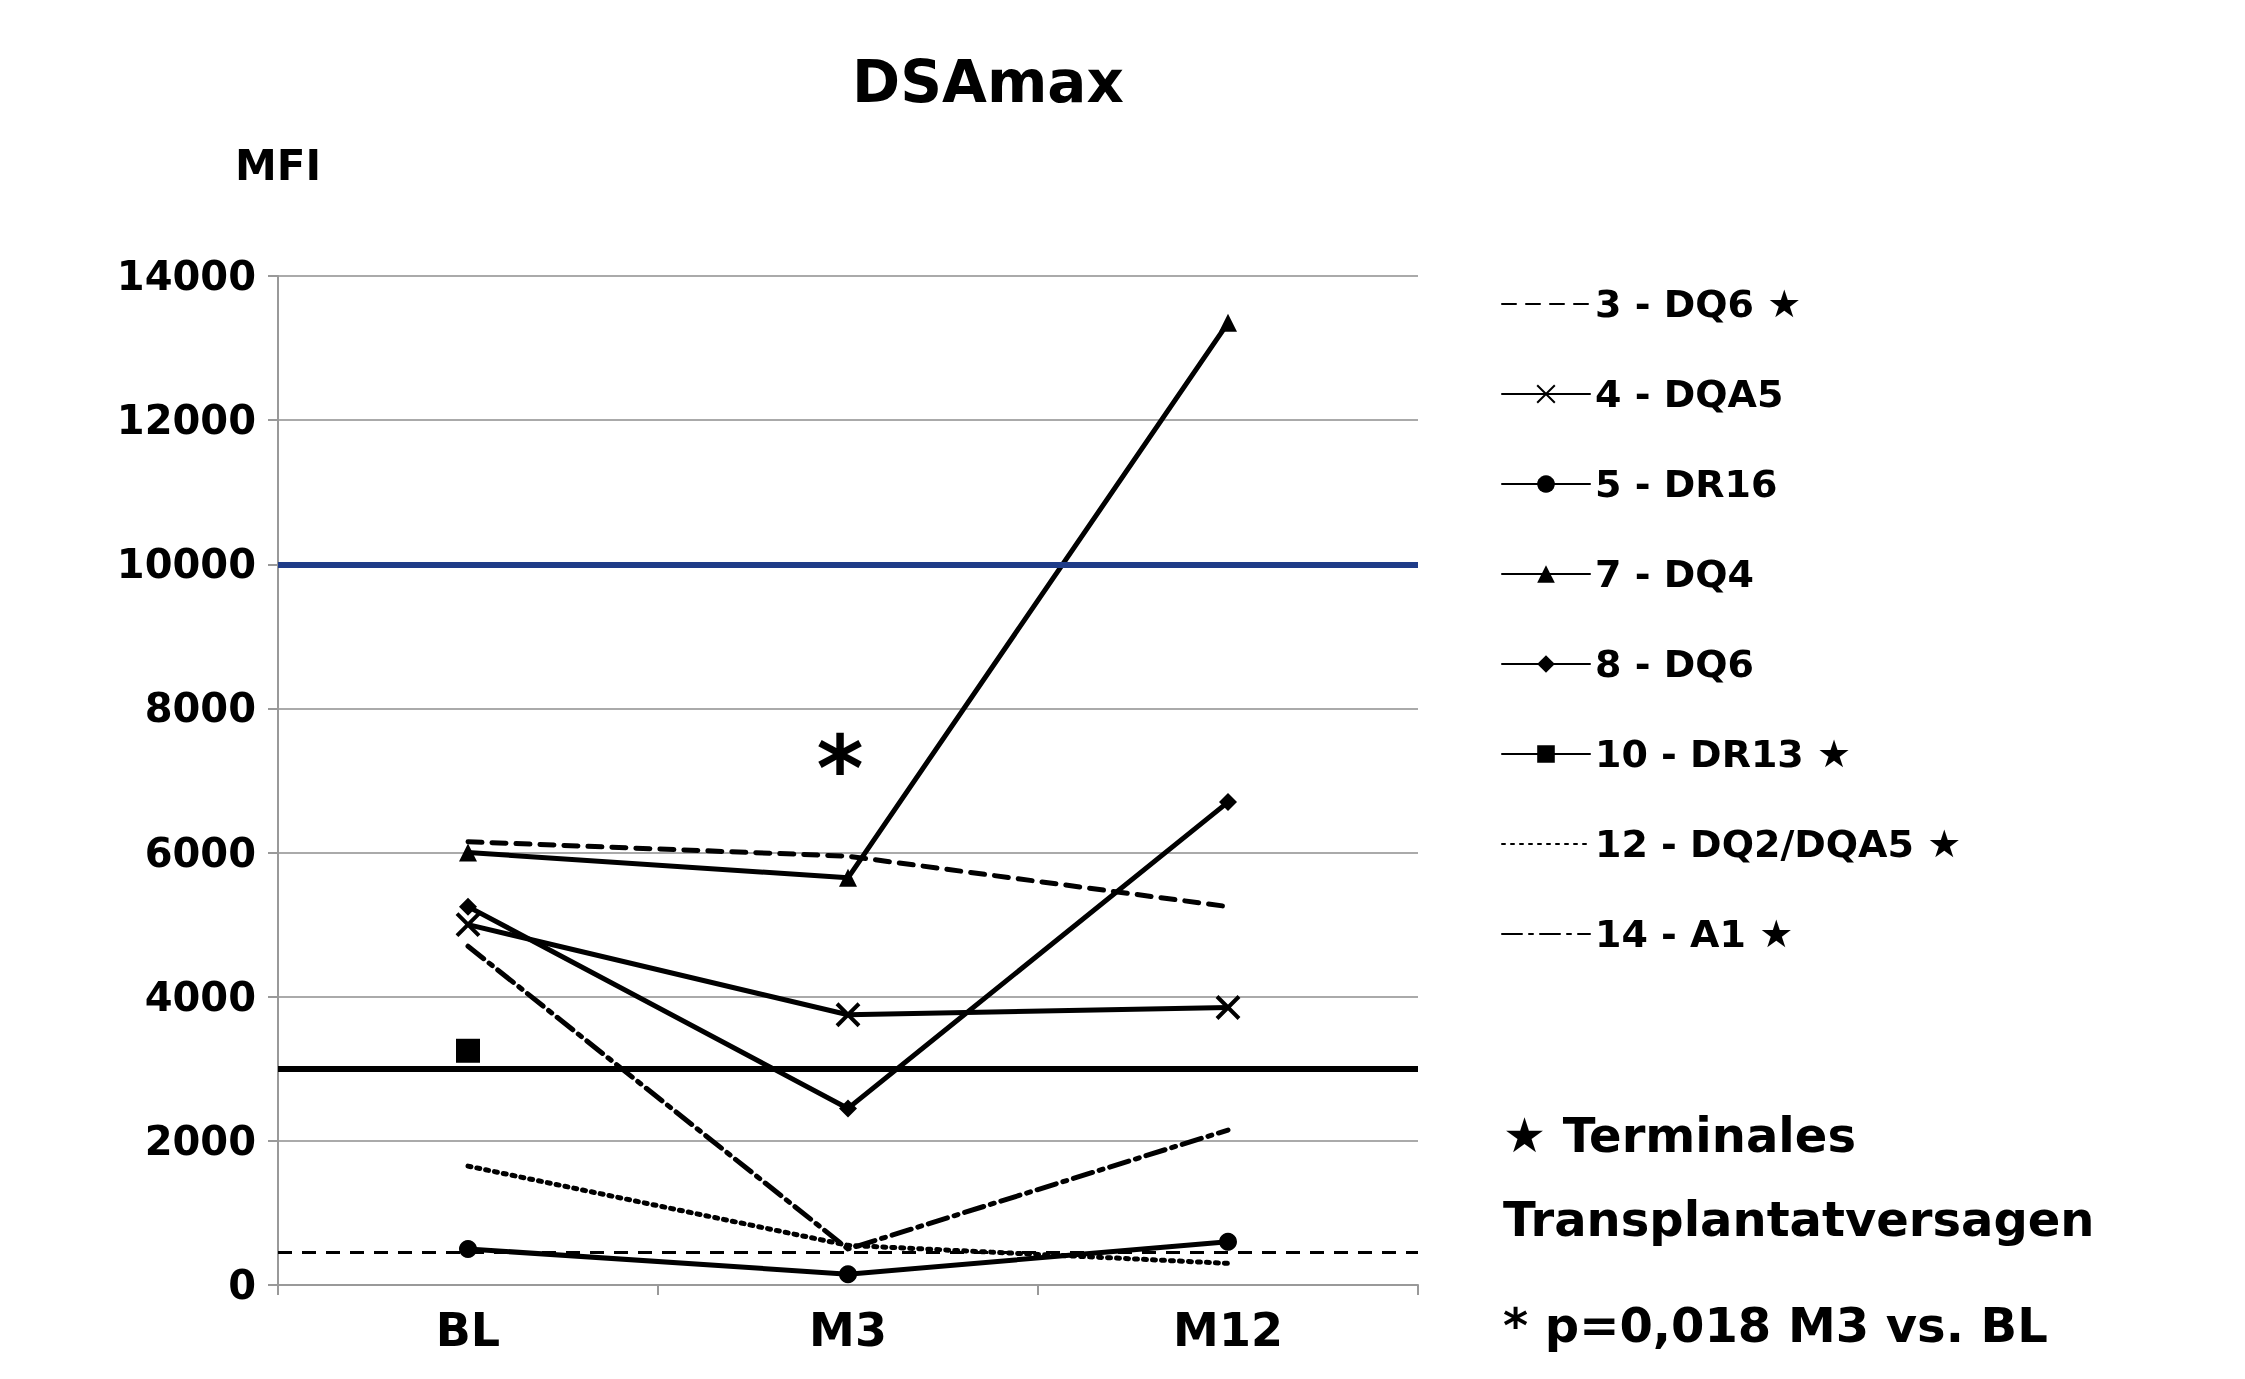 The width and height of the screenshot is (2245, 1379). What do you see at coordinates (840, 768) in the screenshot?
I see `annotation: *` at bounding box center [840, 768].